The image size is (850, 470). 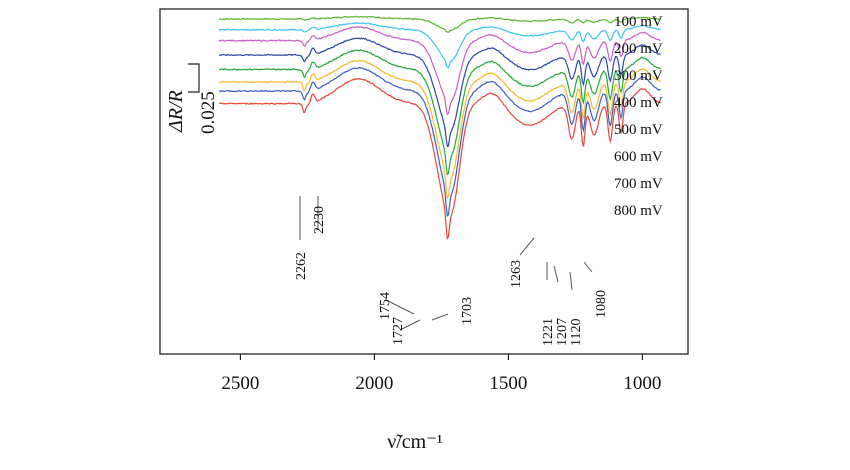 I want to click on series-label-400-mv: 400 mV, so click(x=638, y=103).